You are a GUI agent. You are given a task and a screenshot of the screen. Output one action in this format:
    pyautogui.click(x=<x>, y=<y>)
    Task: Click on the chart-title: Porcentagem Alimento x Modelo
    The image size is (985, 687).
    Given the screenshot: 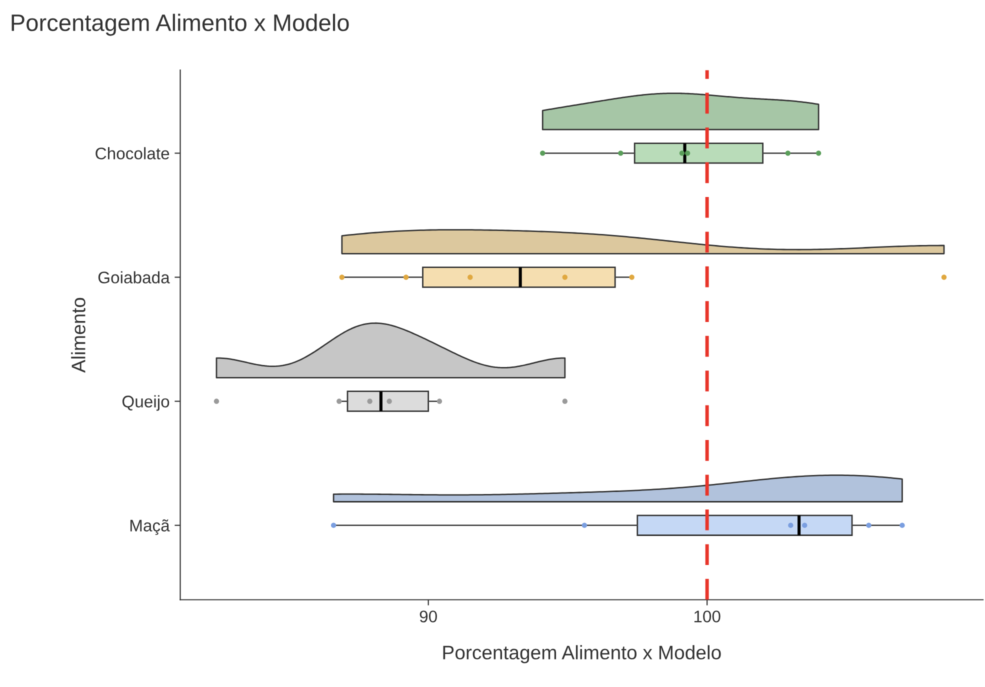 What is the action you would take?
    pyautogui.click(x=180, y=25)
    